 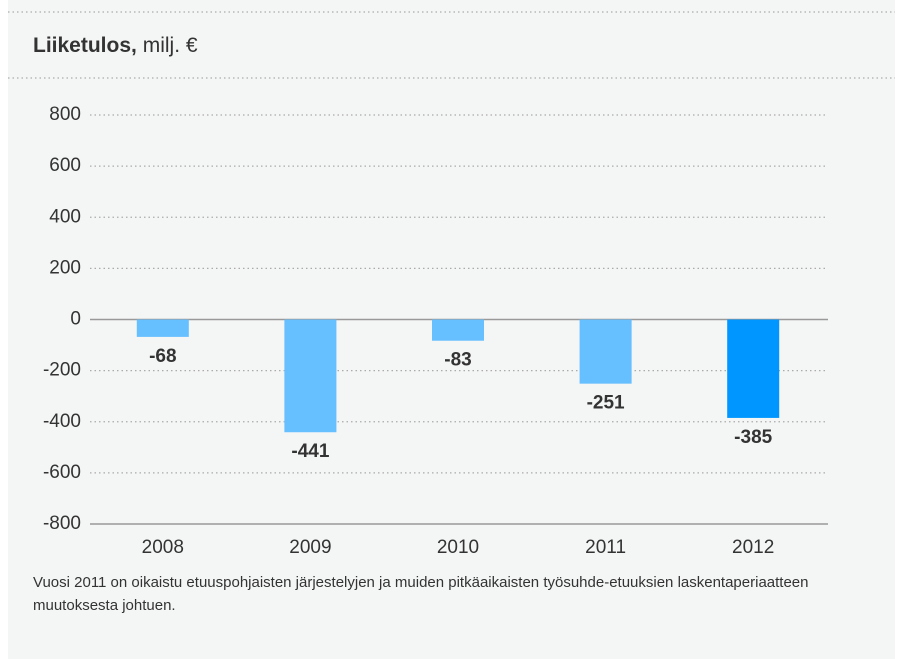 I want to click on x-tick-label: 2011, so click(x=605, y=547).